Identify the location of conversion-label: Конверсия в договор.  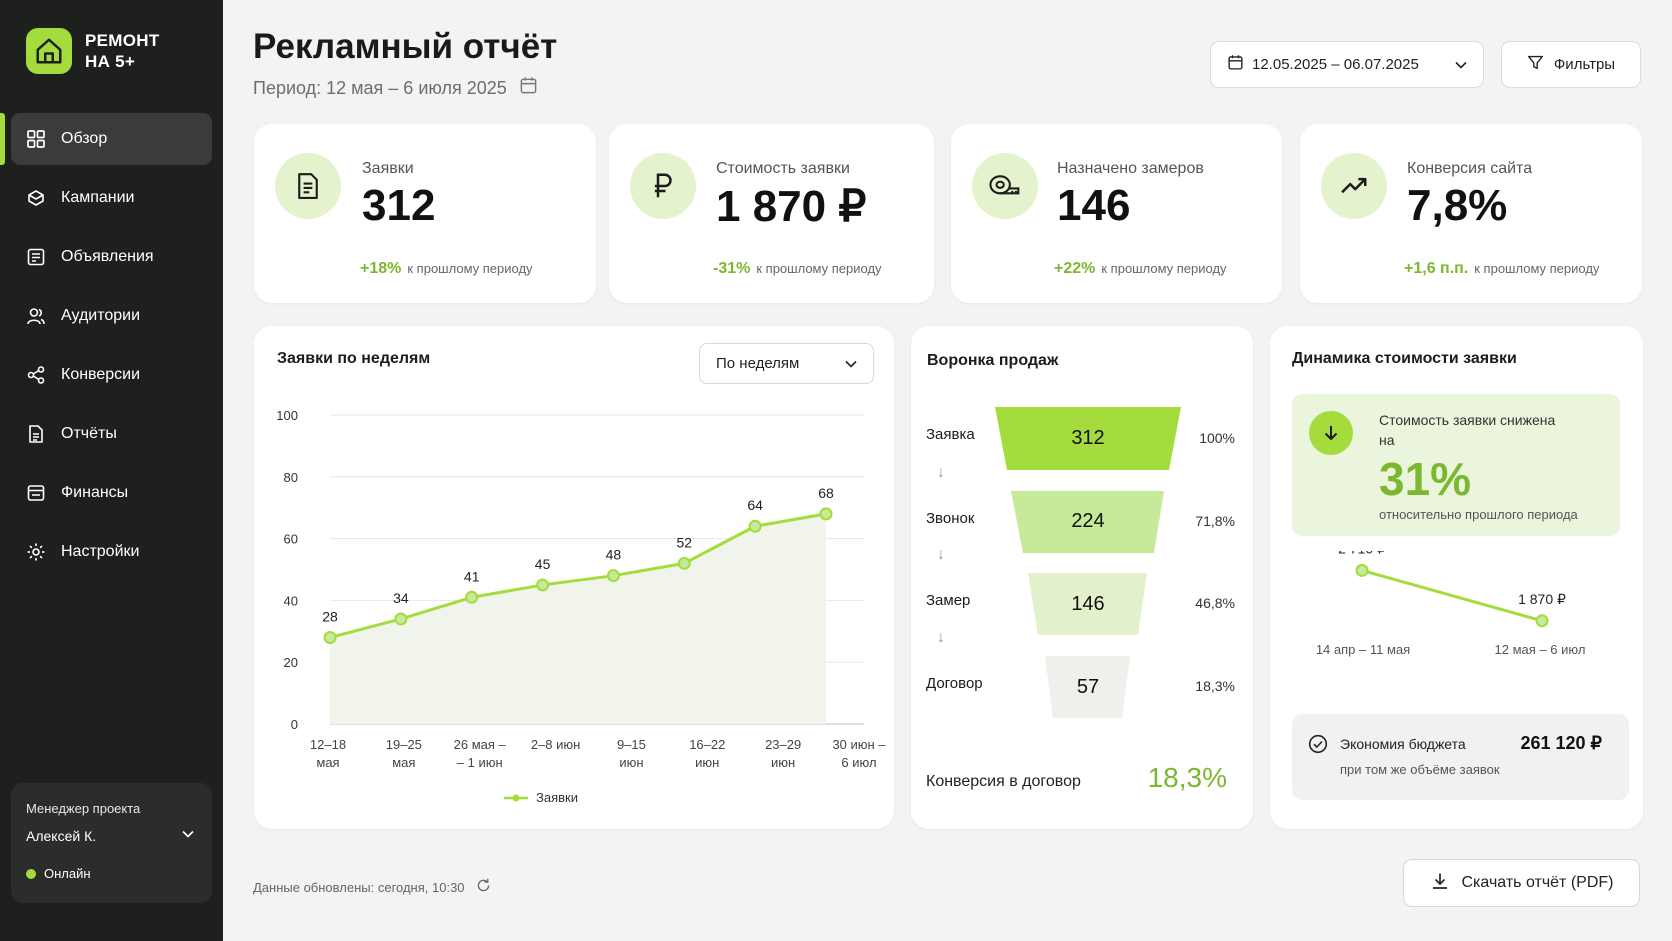
(1003, 781).